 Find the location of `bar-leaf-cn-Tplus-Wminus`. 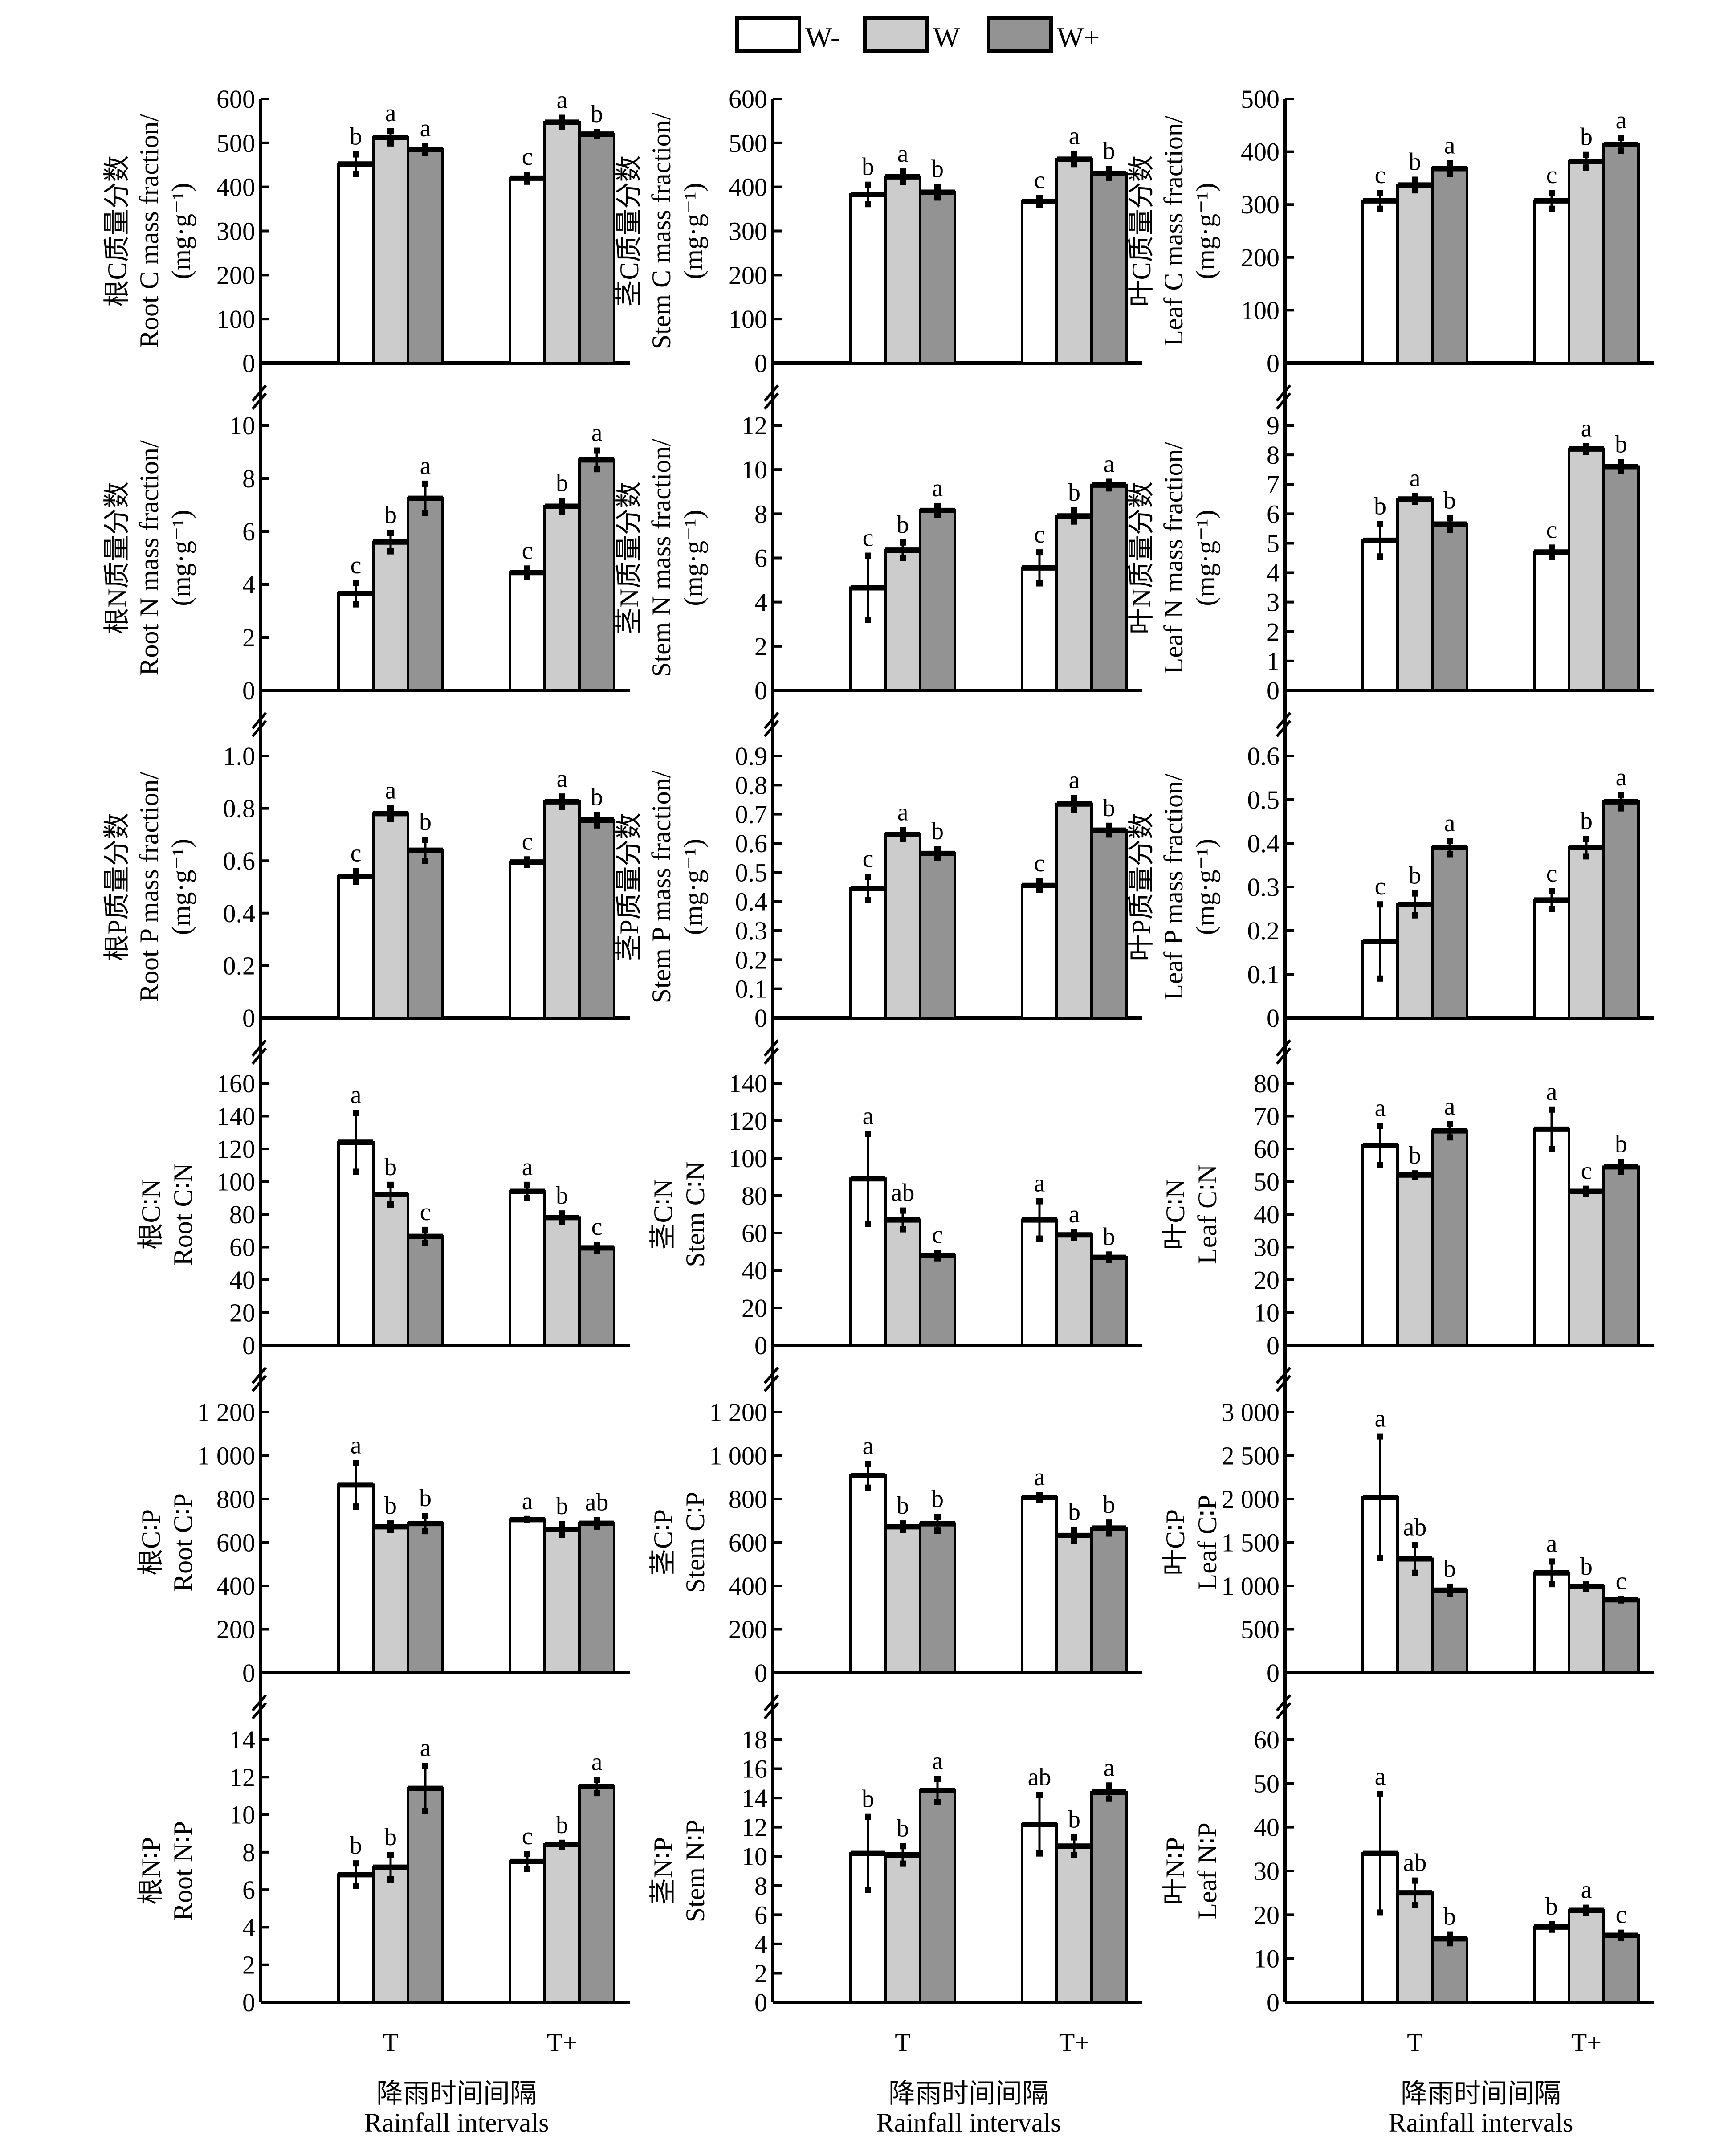

bar-leaf-cn-Tplus-Wminus is located at coordinates (1552, 1237).